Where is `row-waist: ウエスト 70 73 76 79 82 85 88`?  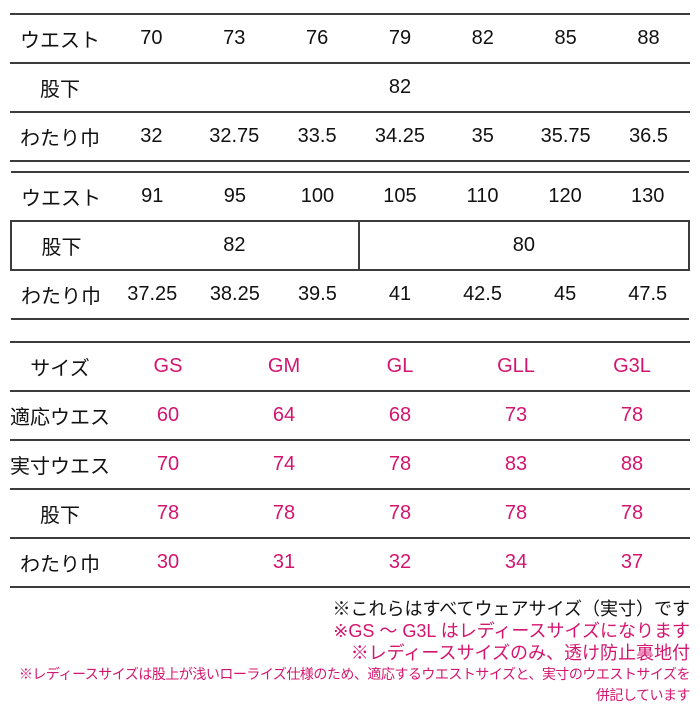 row-waist: ウエスト 70 73 76 79 82 85 88 is located at coordinates (350, 38).